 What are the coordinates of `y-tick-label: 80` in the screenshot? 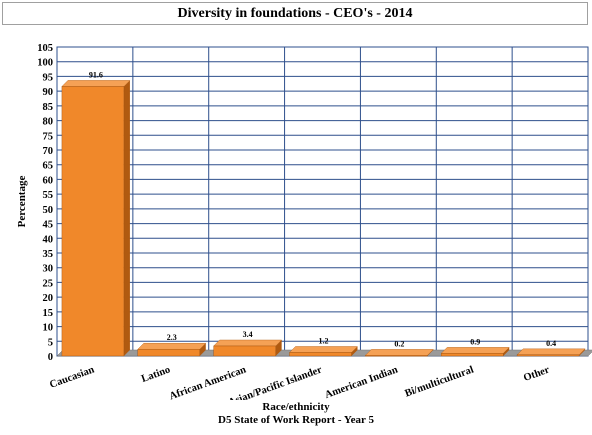 It's located at (48, 122).